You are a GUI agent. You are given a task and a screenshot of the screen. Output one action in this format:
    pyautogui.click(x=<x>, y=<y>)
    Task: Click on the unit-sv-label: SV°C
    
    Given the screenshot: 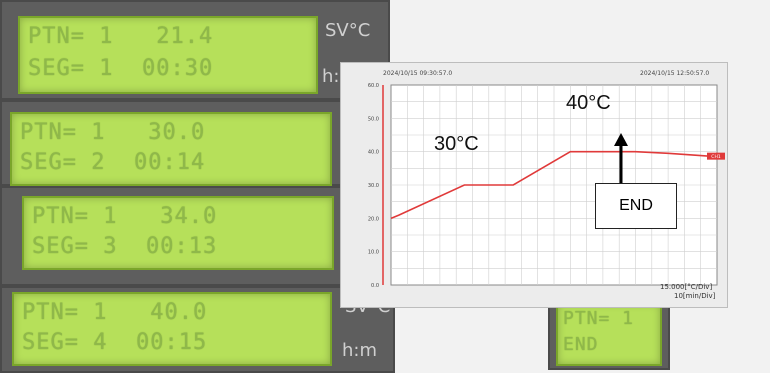 What is the action you would take?
    pyautogui.click(x=348, y=30)
    